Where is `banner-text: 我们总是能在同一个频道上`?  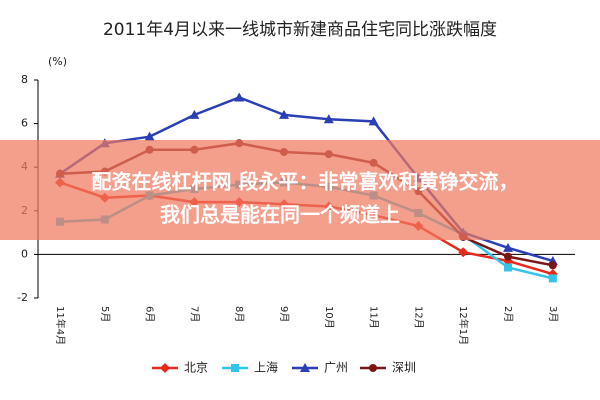
banner-text: 我们总是能在同一个频道上 is located at coordinates (280, 215).